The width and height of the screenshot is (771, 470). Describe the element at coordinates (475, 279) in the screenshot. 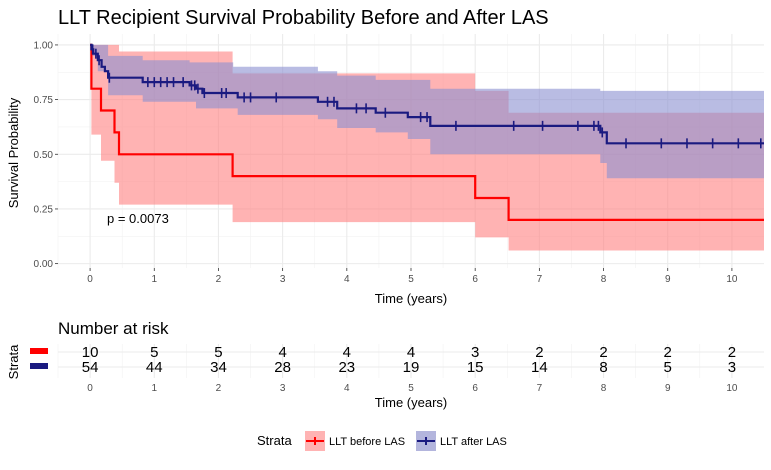

I see `x-tick-label: 6` at that location.